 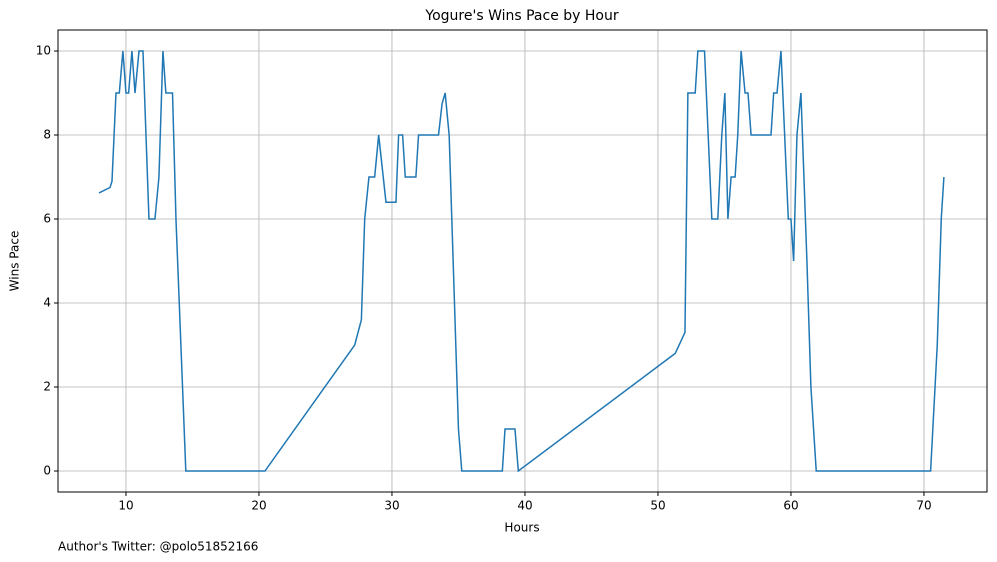 What do you see at coordinates (47, 135) in the screenshot?
I see `y-tick-label: 8` at bounding box center [47, 135].